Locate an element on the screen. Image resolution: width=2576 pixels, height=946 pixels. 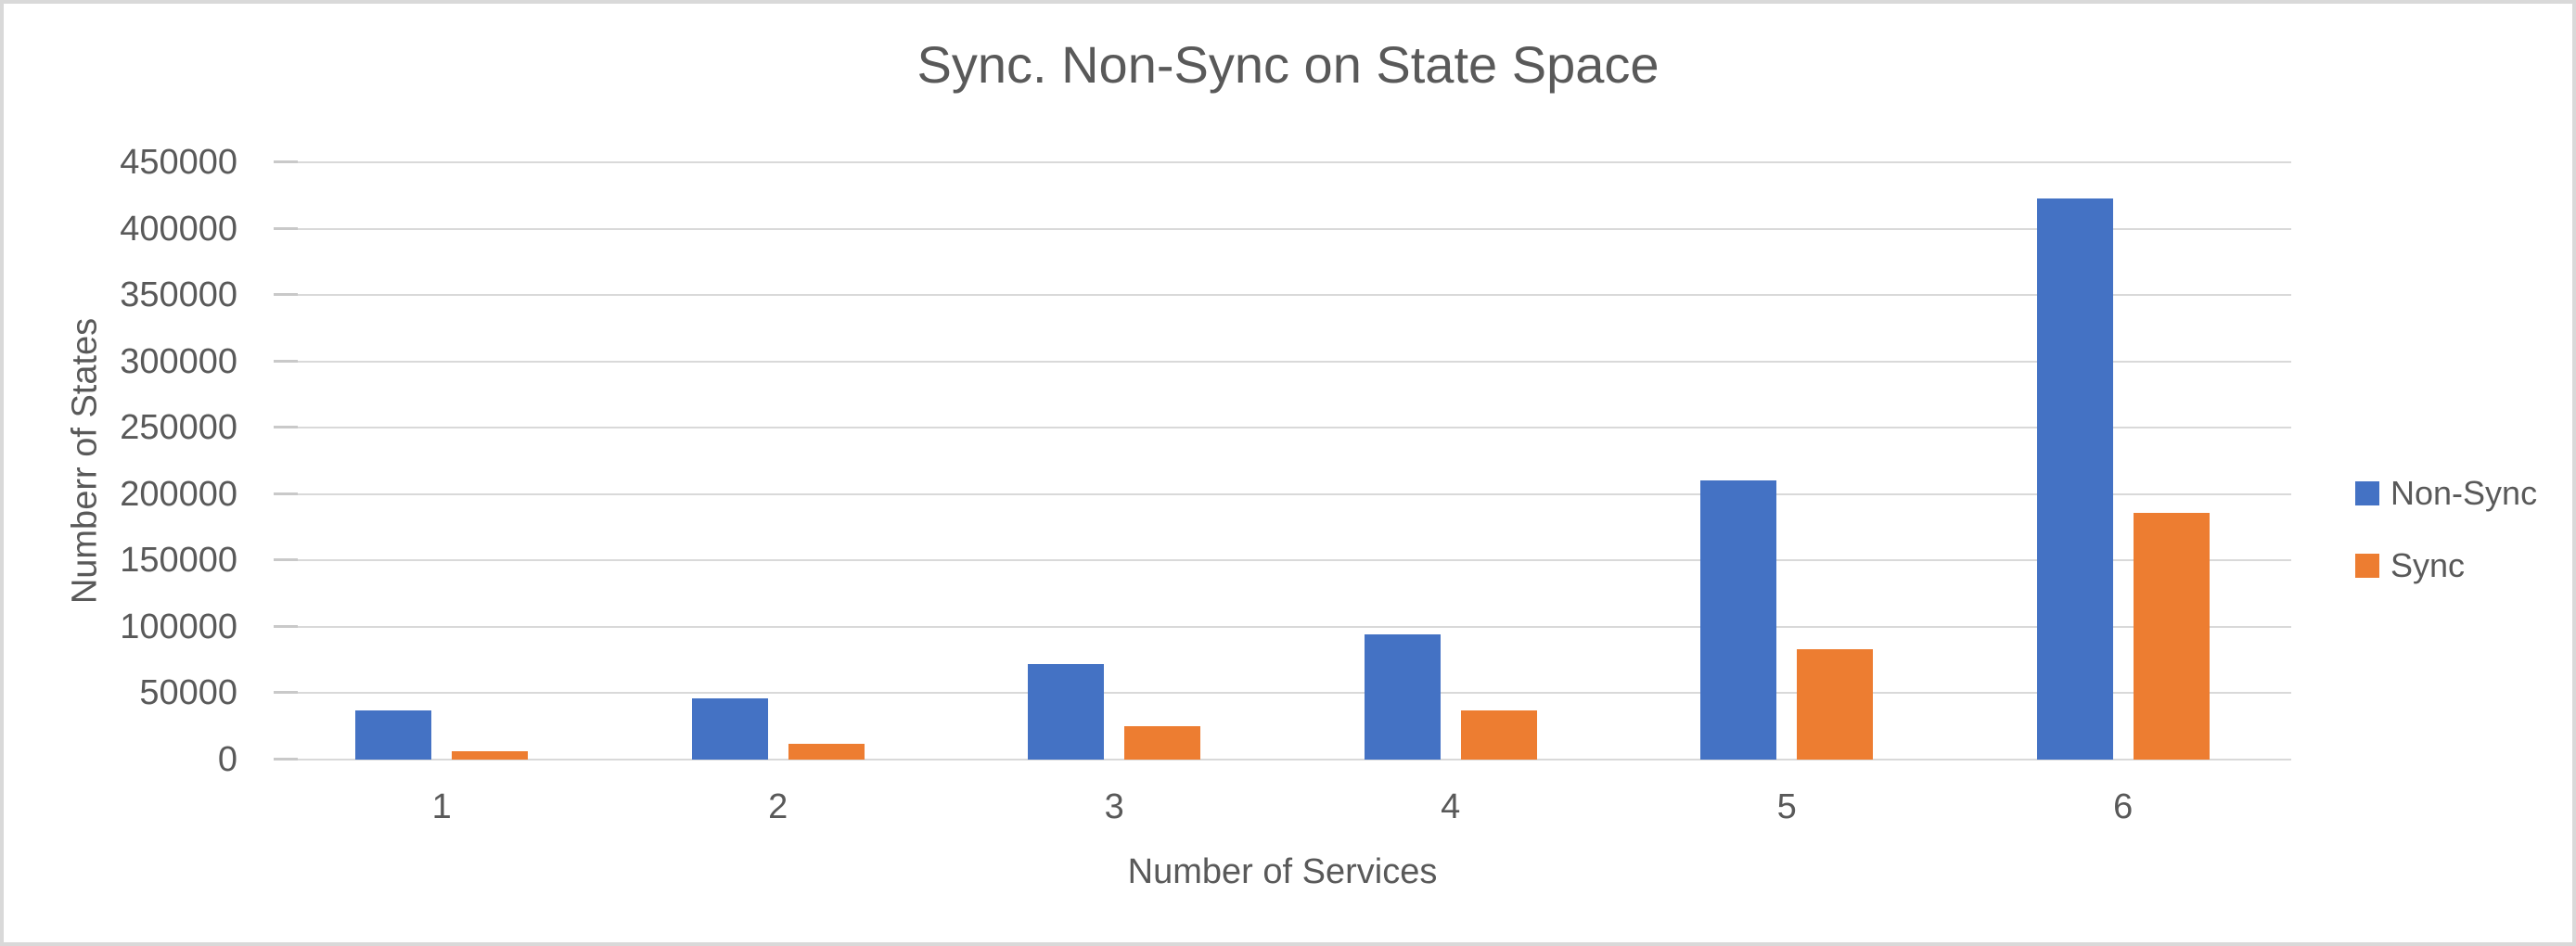
legend: Non-Sync Sync is located at coordinates (2446, 545).